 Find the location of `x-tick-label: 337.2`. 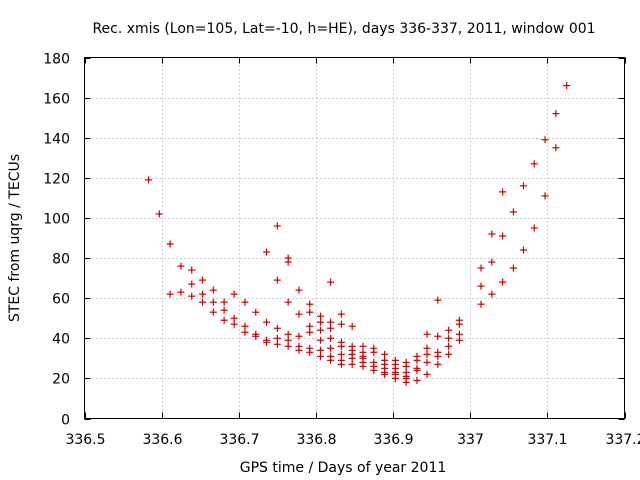

x-tick-label: 337.2 is located at coordinates (622, 440).